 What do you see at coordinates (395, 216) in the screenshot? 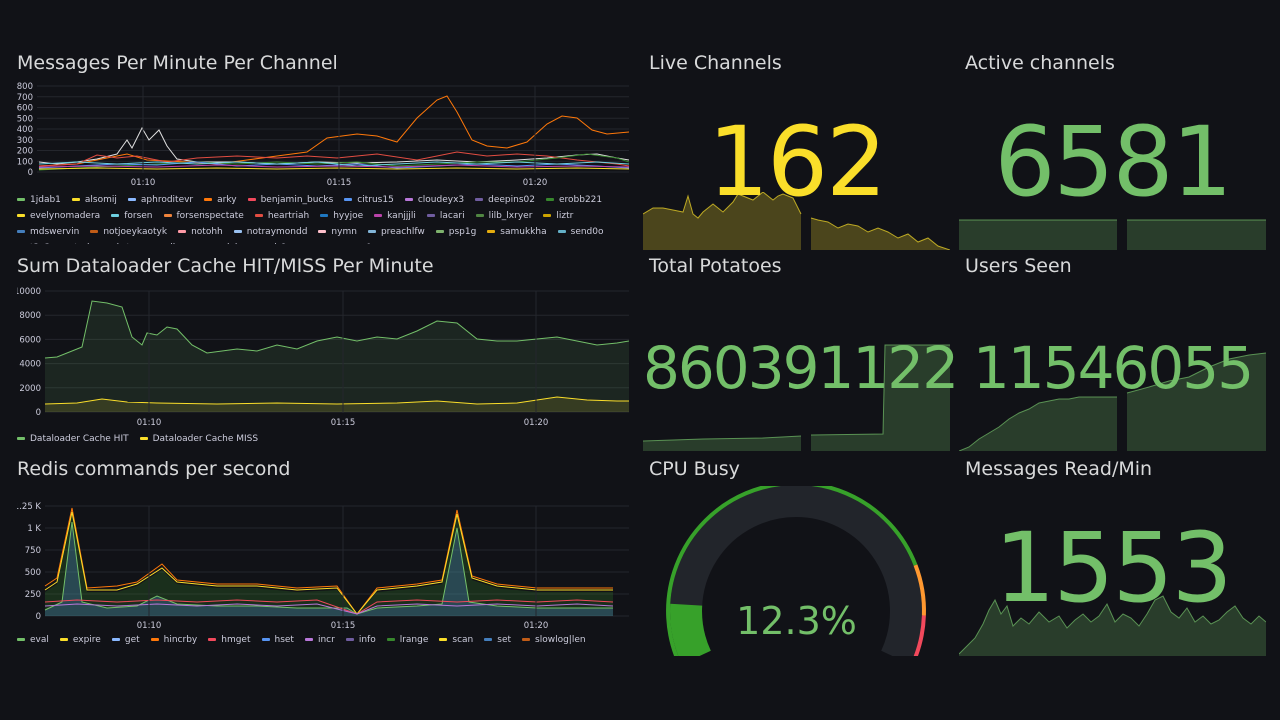
I see `legend-item: kanjjjli` at bounding box center [395, 216].